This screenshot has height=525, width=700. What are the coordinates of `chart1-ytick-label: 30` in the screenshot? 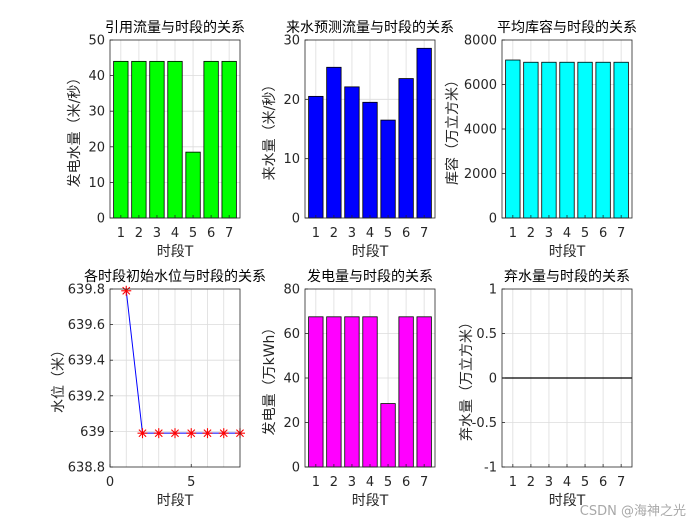 It's located at (96, 112).